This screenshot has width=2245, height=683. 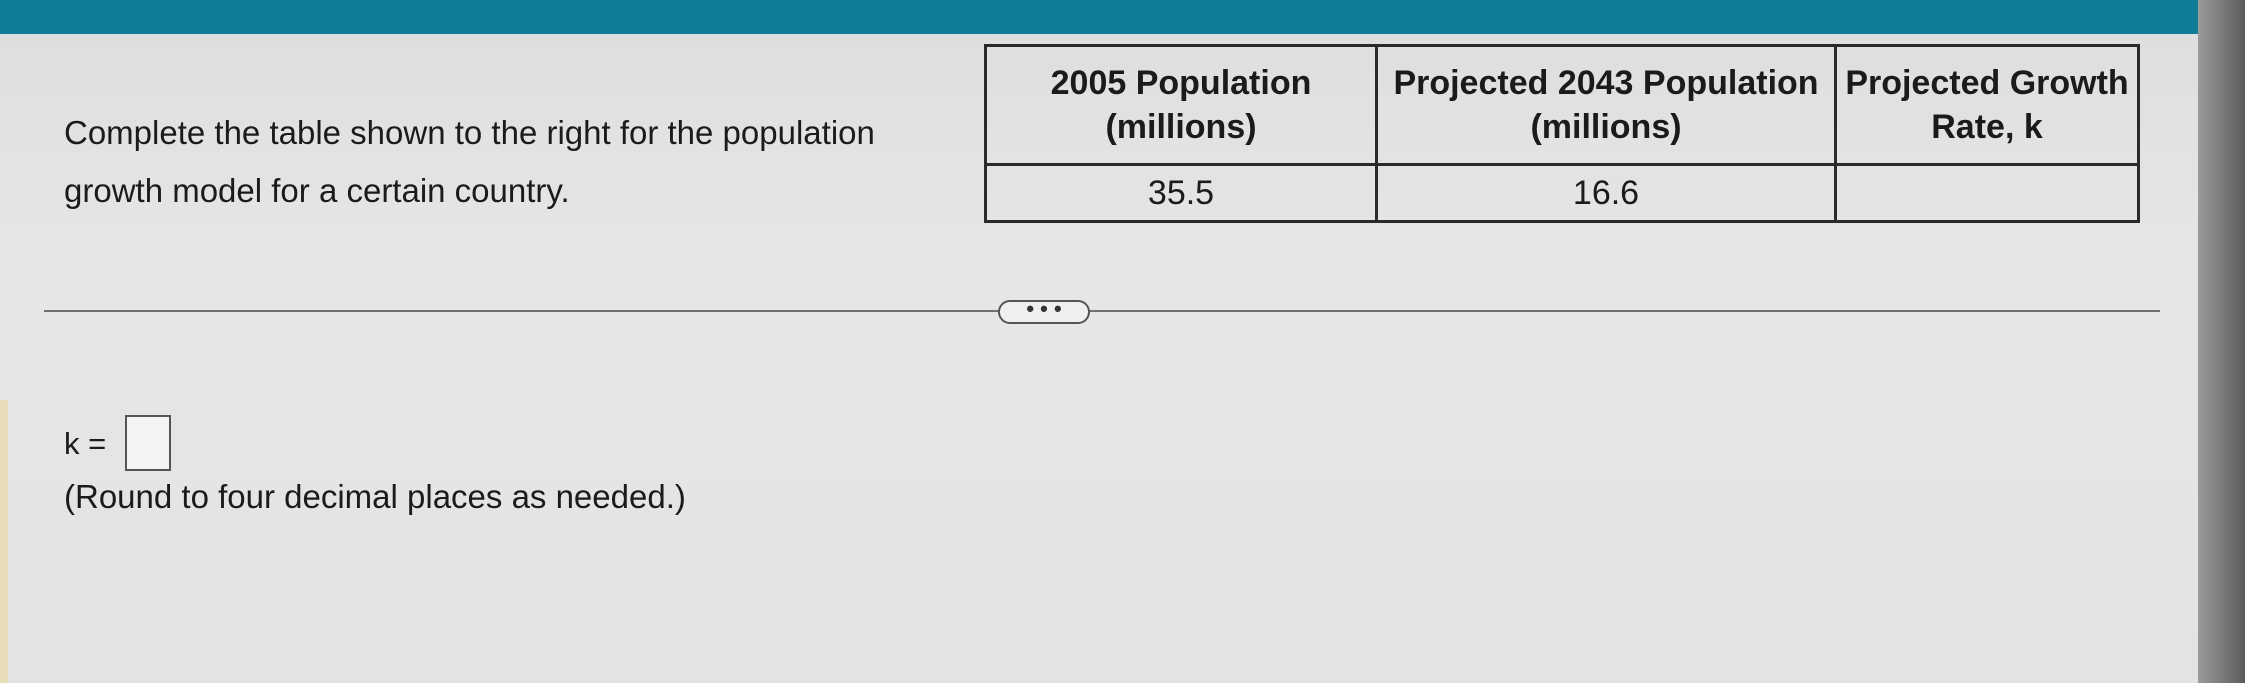 I want to click on cell-2043-population: 16.6, so click(x=1606, y=193).